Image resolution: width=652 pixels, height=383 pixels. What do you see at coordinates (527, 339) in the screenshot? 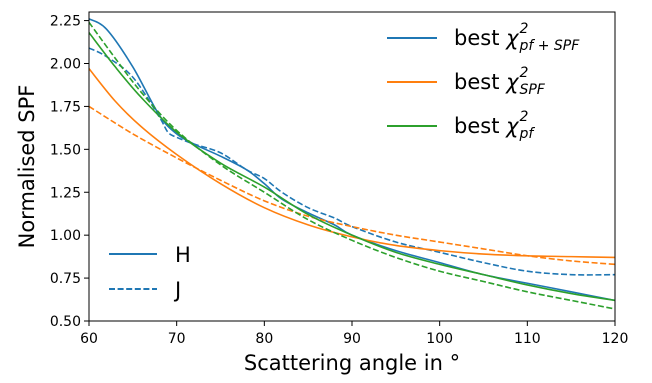
I see `x-tick-label: 110` at bounding box center [527, 339].